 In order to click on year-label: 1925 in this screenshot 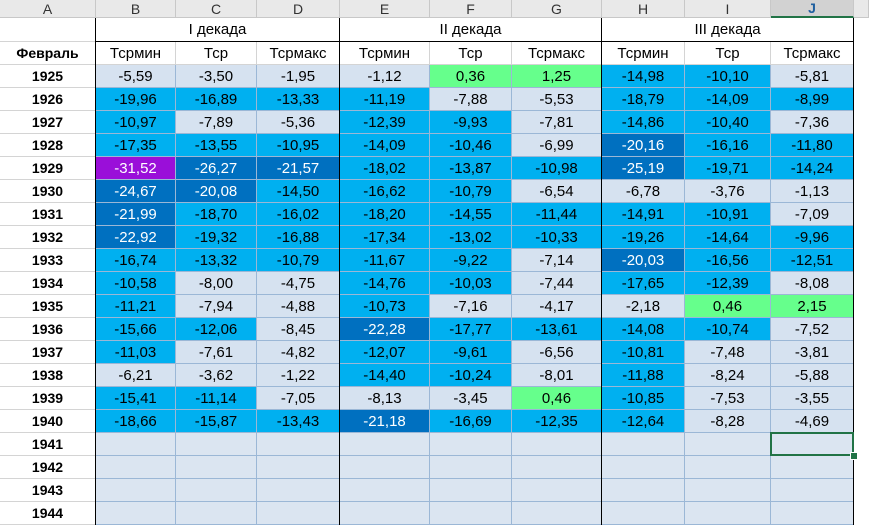, I will do `click(48, 76)`.